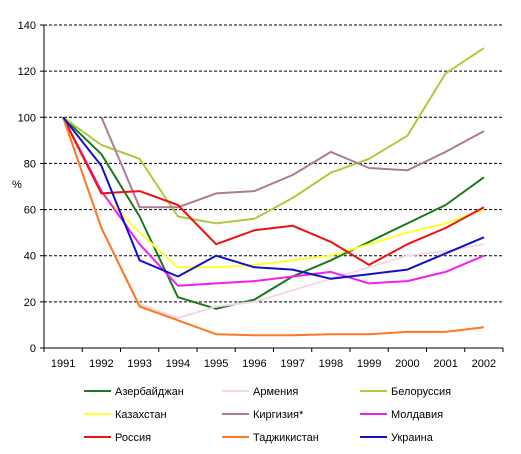 This screenshot has width=521, height=454. What do you see at coordinates (445, 364) in the screenshot?
I see `x-tick-label: 2001` at bounding box center [445, 364].